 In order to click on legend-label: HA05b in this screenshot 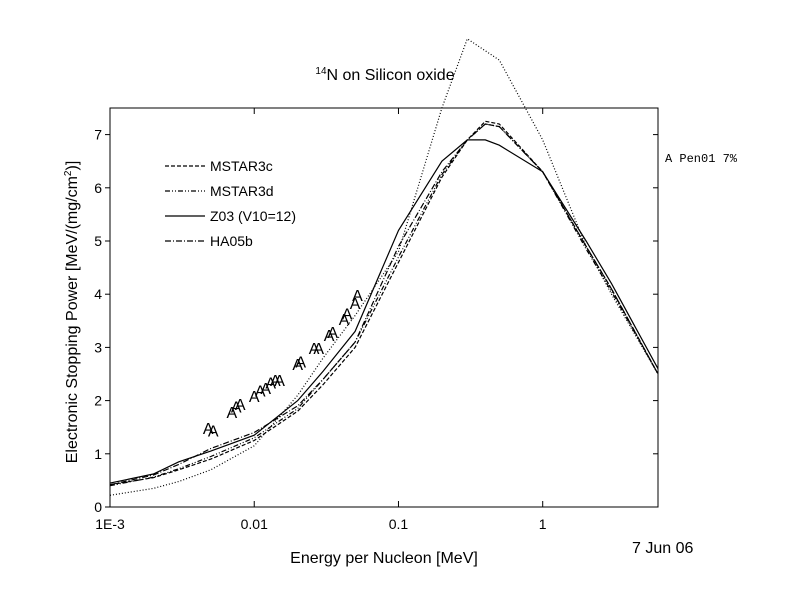, I will do `click(231, 241)`.